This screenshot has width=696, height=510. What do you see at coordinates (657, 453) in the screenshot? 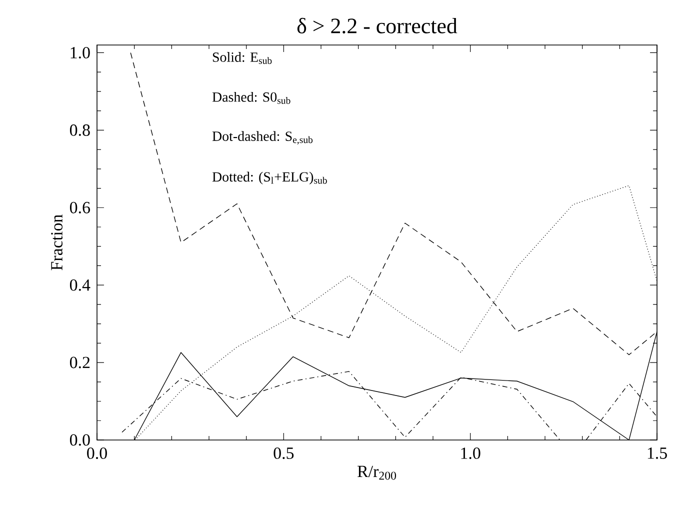
I see `x-tick-label: 1.5` at bounding box center [657, 453].